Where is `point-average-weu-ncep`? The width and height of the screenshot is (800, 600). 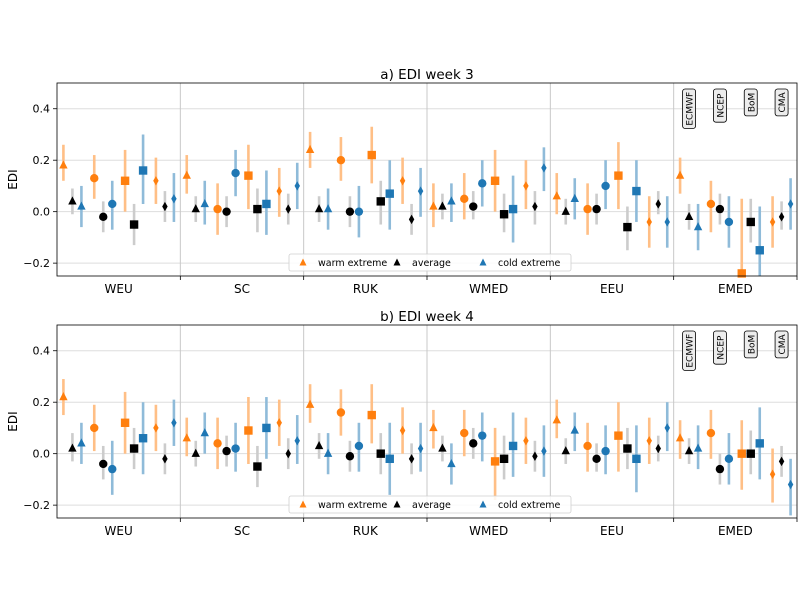 point-average-weu-ncep is located at coordinates (103, 217).